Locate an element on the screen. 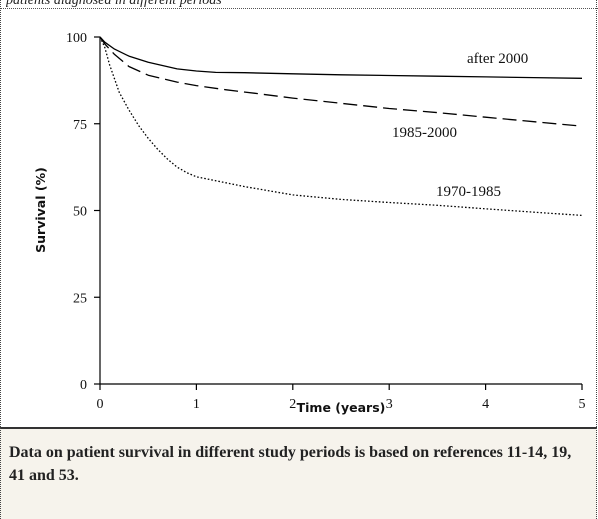 The width and height of the screenshot is (598, 519). y-axis-title: Survival (%) is located at coordinates (40, 210).